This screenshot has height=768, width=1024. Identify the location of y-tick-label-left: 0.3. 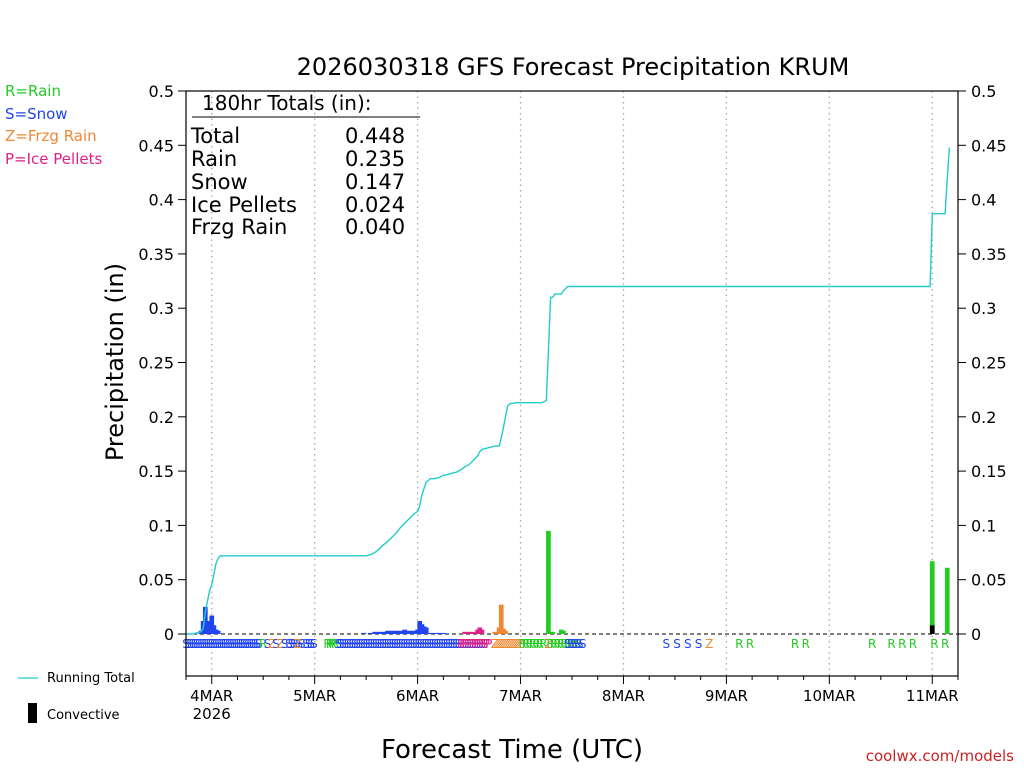
(161, 308).